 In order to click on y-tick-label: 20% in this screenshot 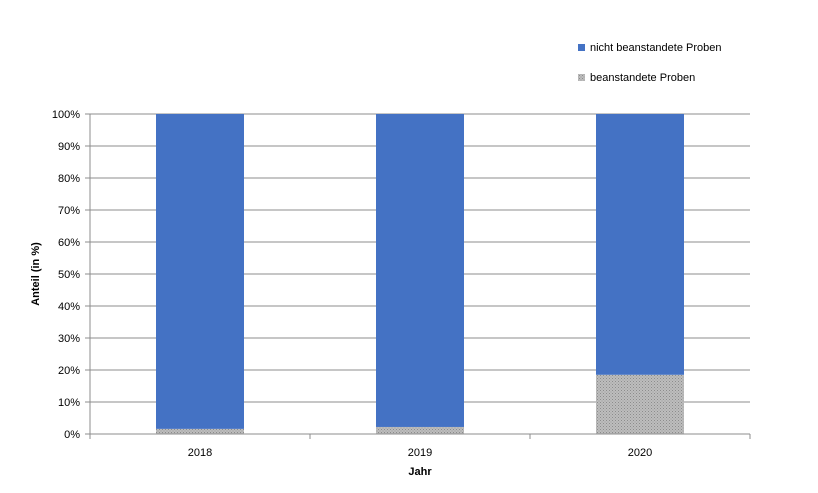, I will do `click(69, 371)`.